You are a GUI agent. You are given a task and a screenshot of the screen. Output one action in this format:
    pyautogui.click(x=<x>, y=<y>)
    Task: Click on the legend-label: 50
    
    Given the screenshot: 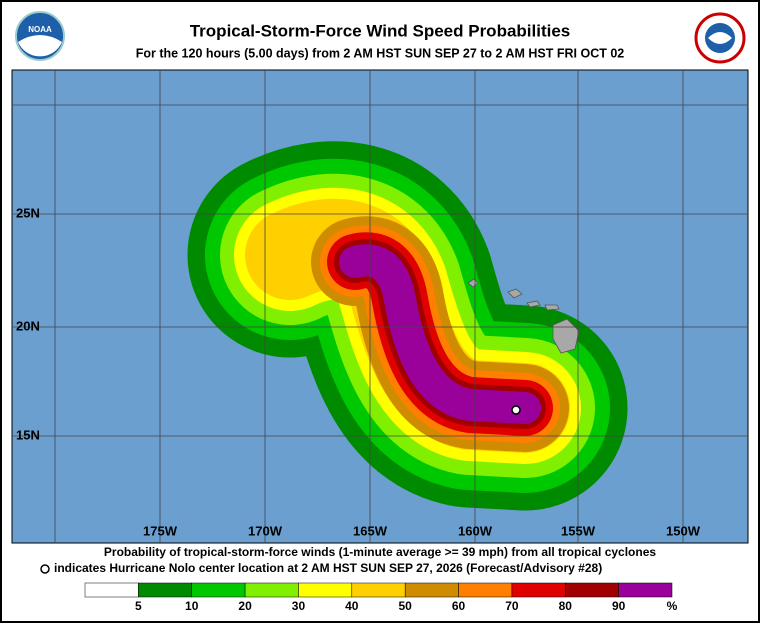 What is the action you would take?
    pyautogui.click(x=406, y=606)
    